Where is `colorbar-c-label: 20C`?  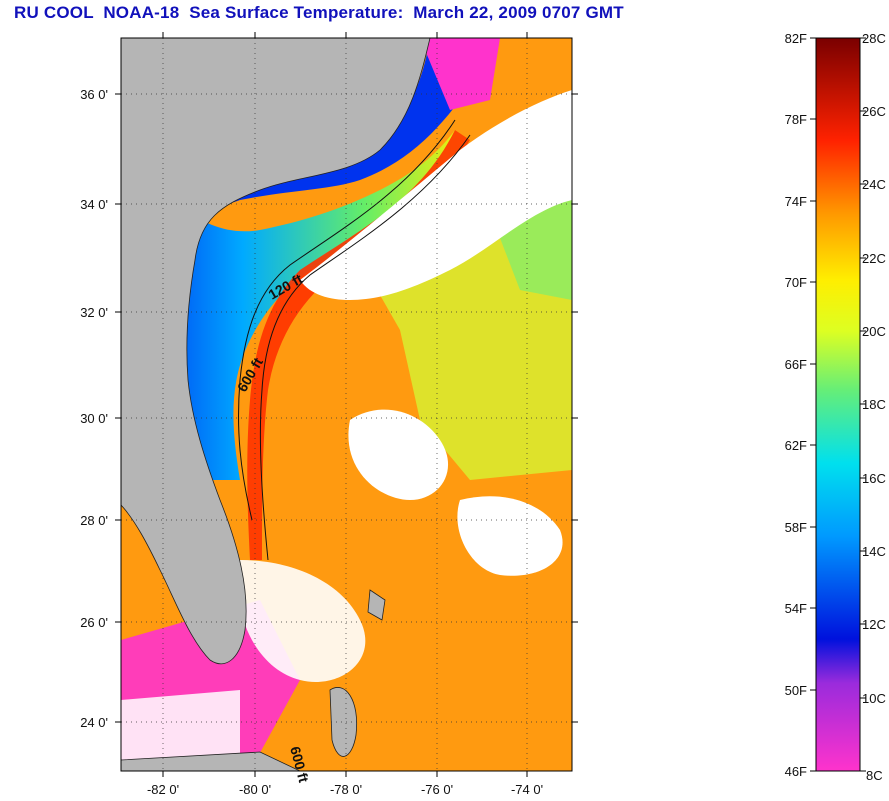
colorbar-c-label: 20C is located at coordinates (874, 331).